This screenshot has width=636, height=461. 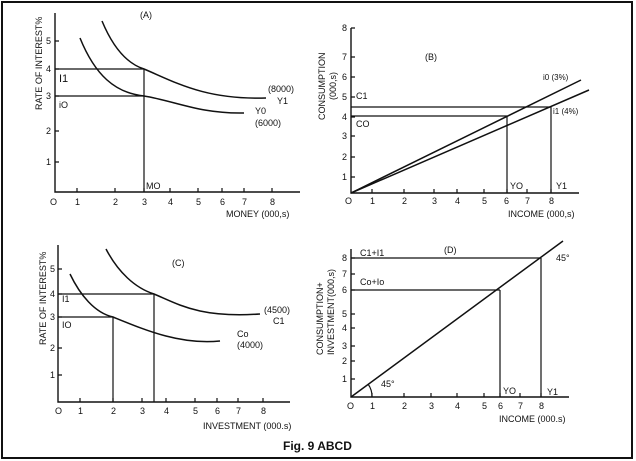 I want to click on curve-y1, so click(x=184, y=59).